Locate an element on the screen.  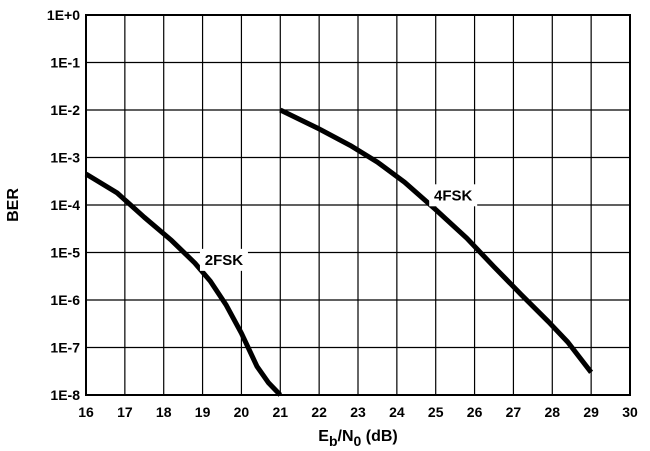
x-axis-label-tail: (dB) is located at coordinates (379, 436).